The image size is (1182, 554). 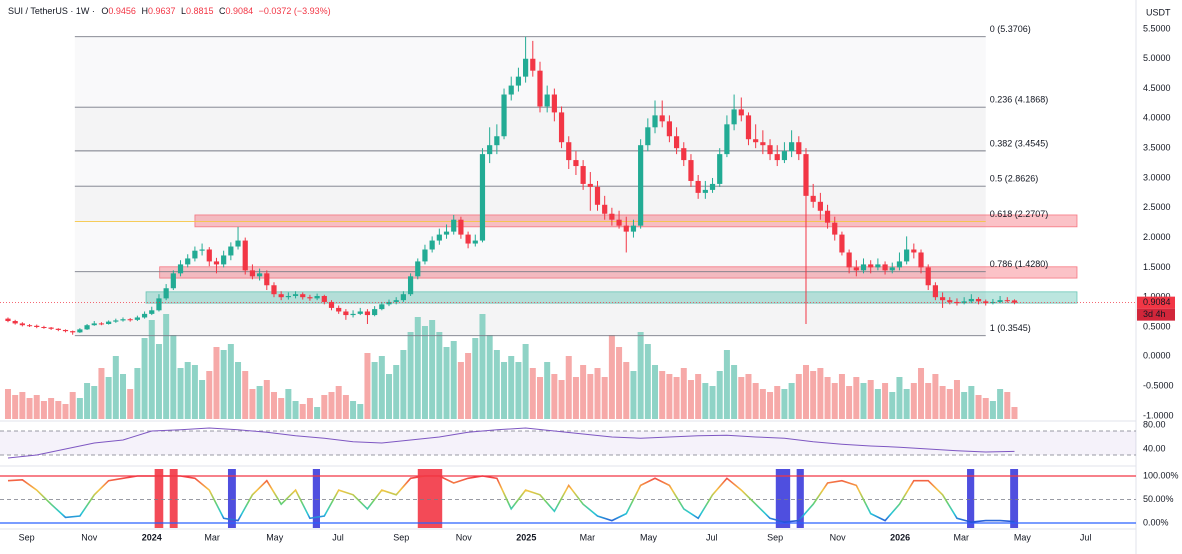 I want to click on stoch-line, so click(x=511, y=499).